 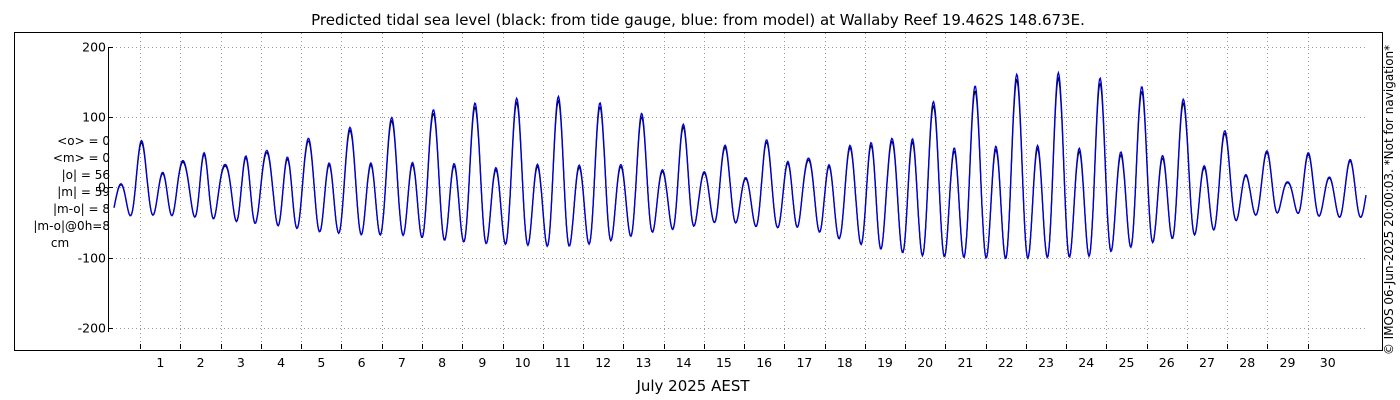 What do you see at coordinates (1086, 362) in the screenshot?
I see `x-tick-label: 24` at bounding box center [1086, 362].